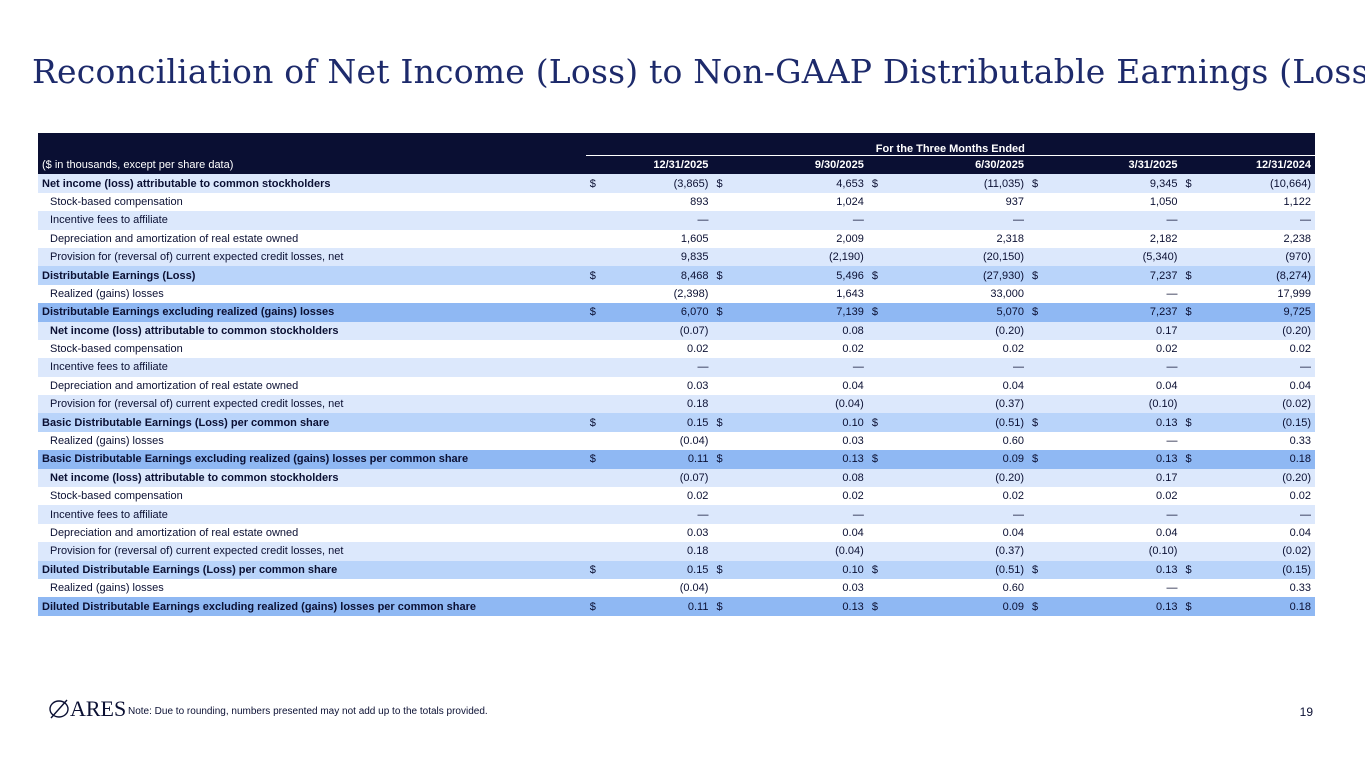  I want to click on cell-value: 9,835, so click(660, 257).